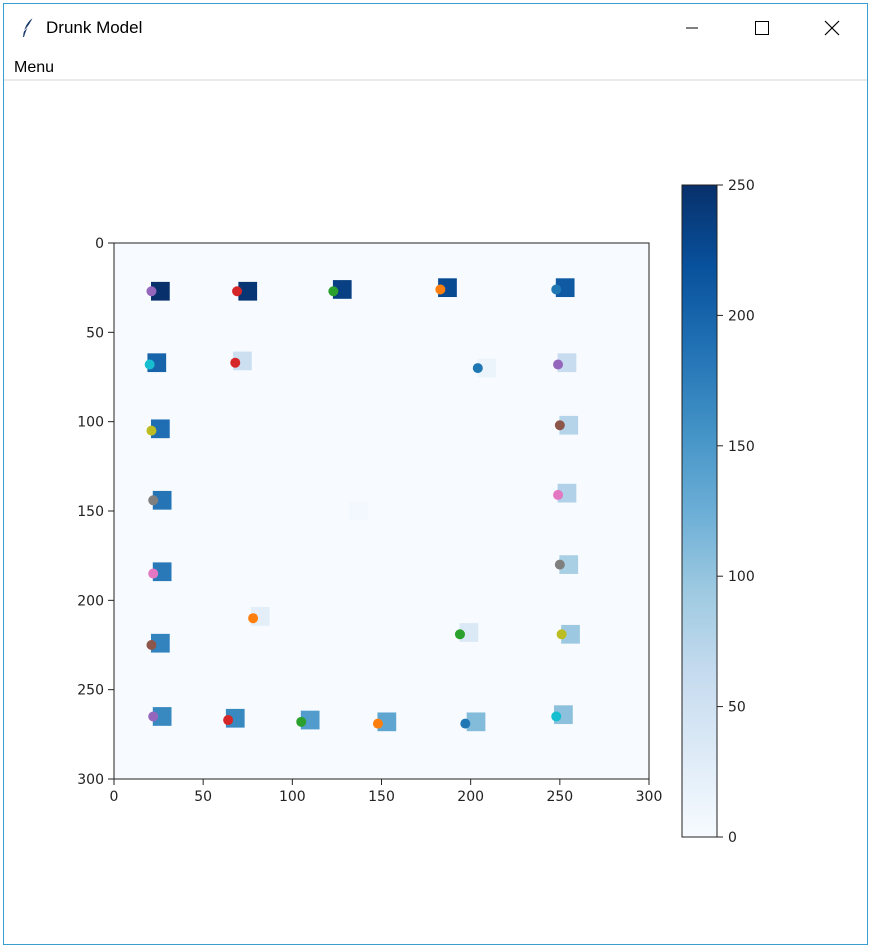  What do you see at coordinates (292, 797) in the screenshot?
I see `x-tick-label: 100` at bounding box center [292, 797].